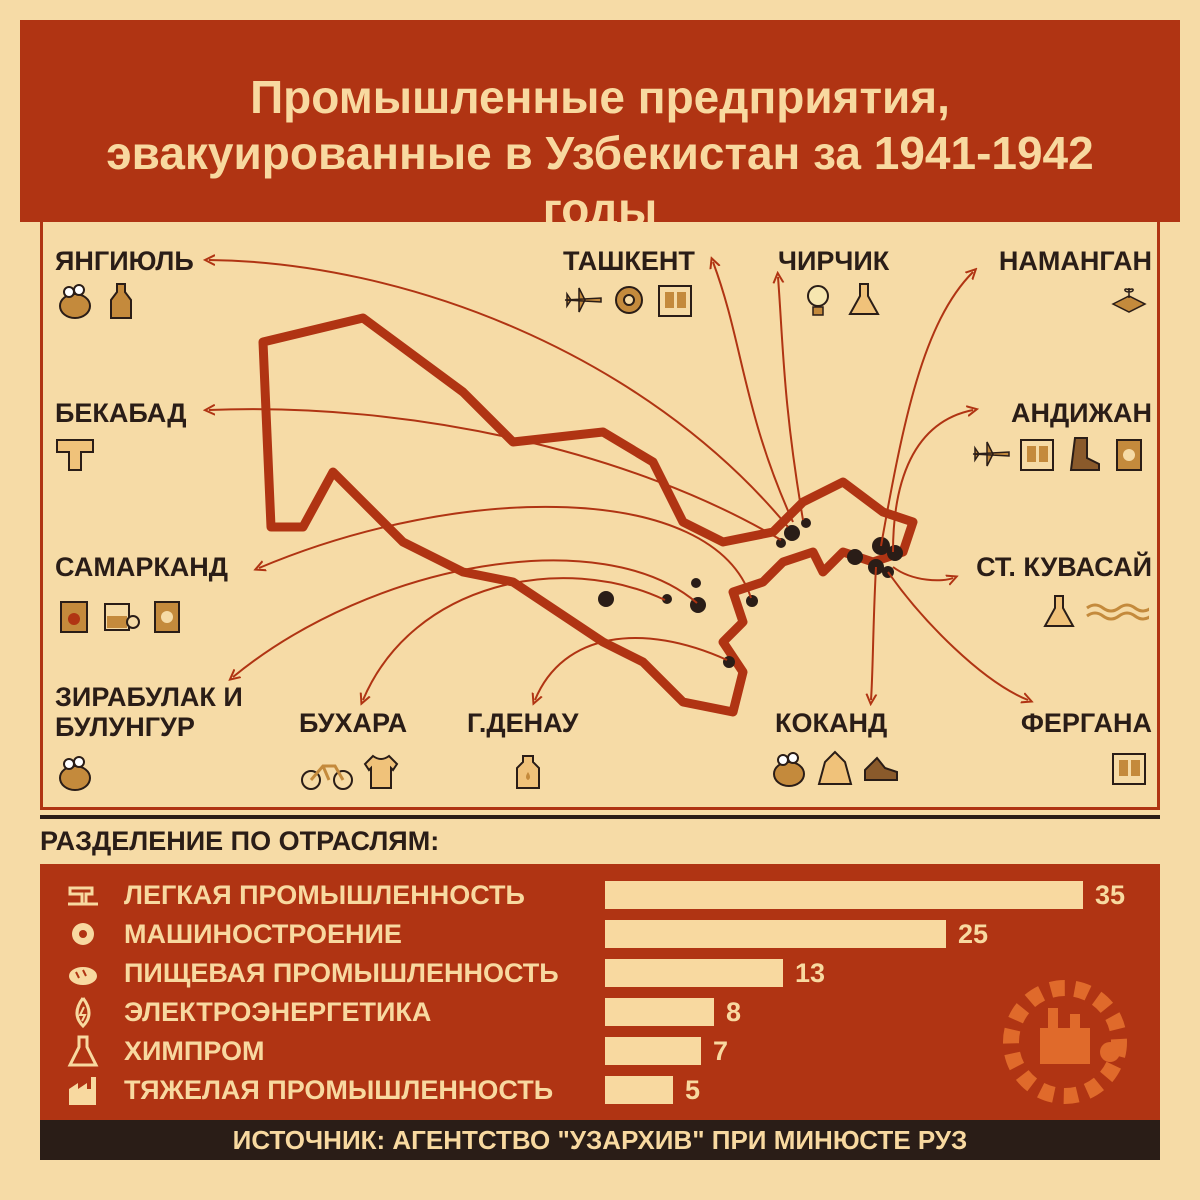 This screenshot has width=1200, height=1200. What do you see at coordinates (381, 771) in the screenshot?
I see `shirt-icon` at bounding box center [381, 771].